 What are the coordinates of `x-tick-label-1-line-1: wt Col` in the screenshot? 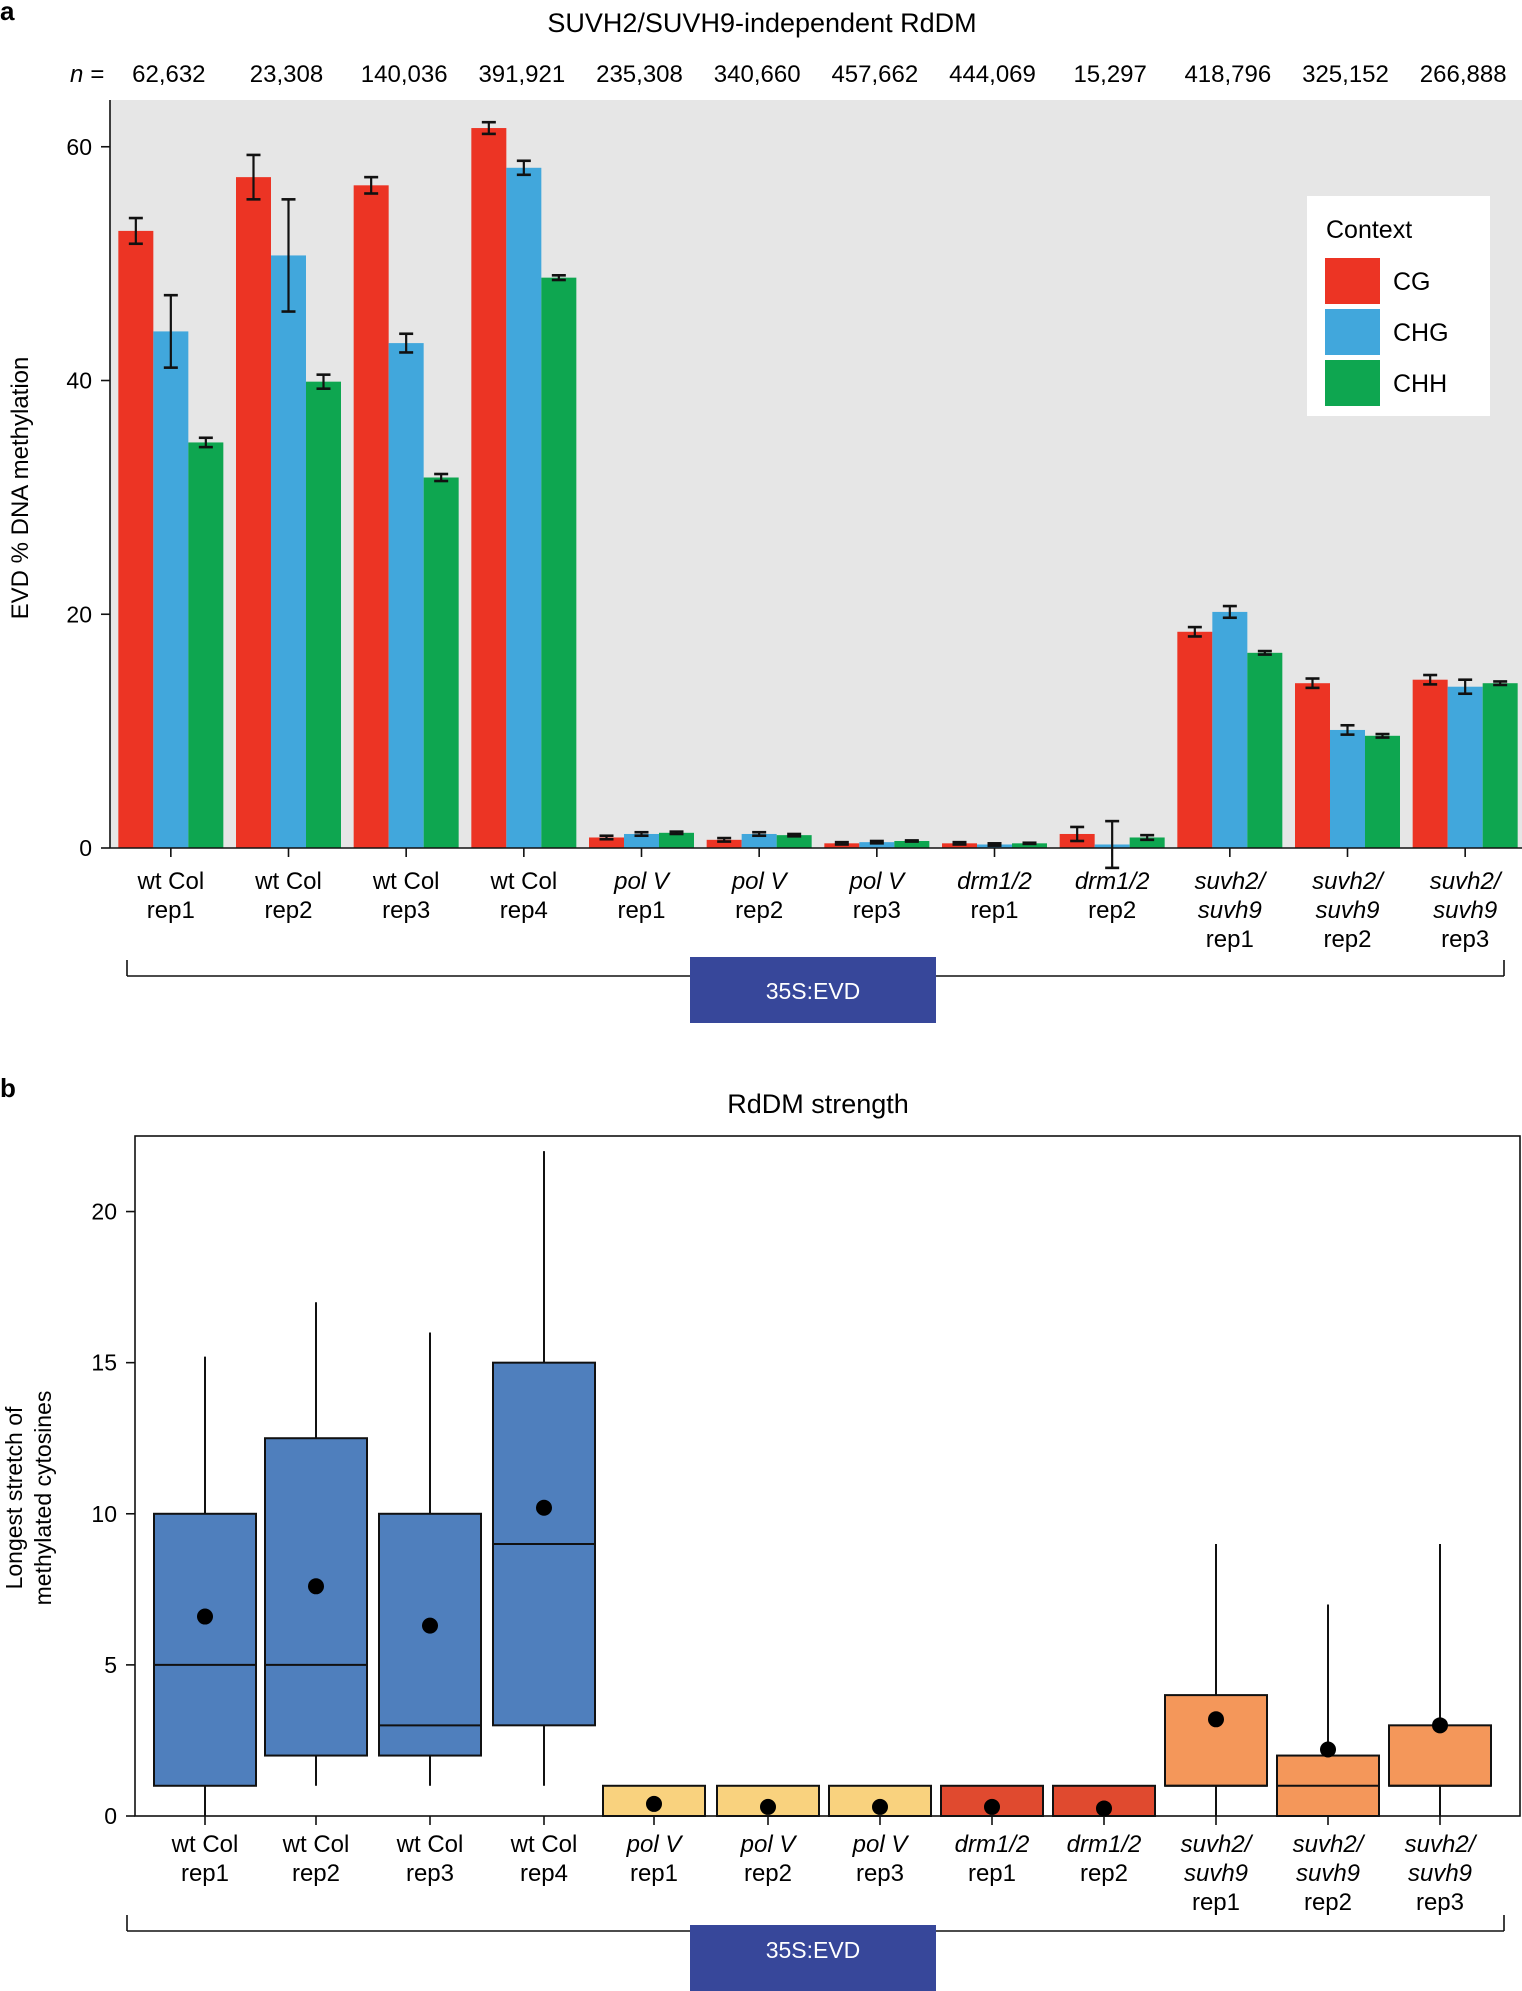 It's located at (205, 1844).